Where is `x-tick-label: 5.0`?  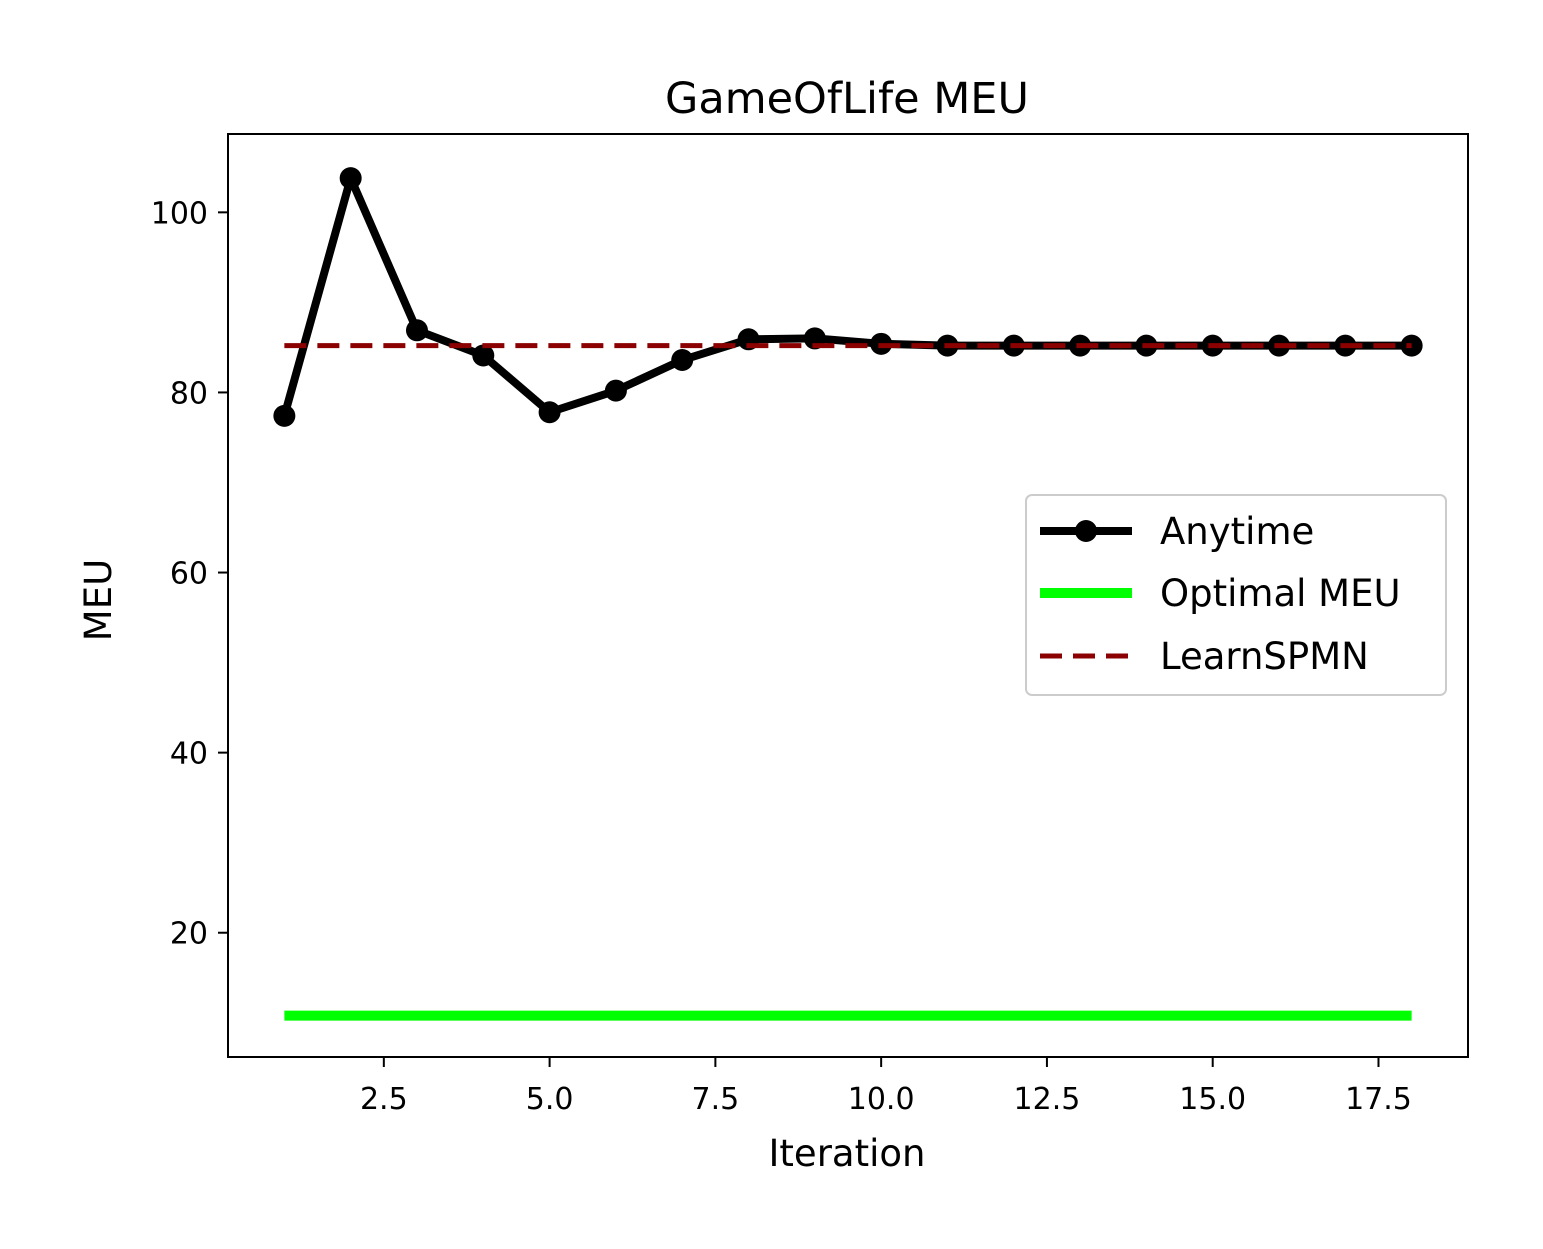
x-tick-label: 5.0 is located at coordinates (550, 1099).